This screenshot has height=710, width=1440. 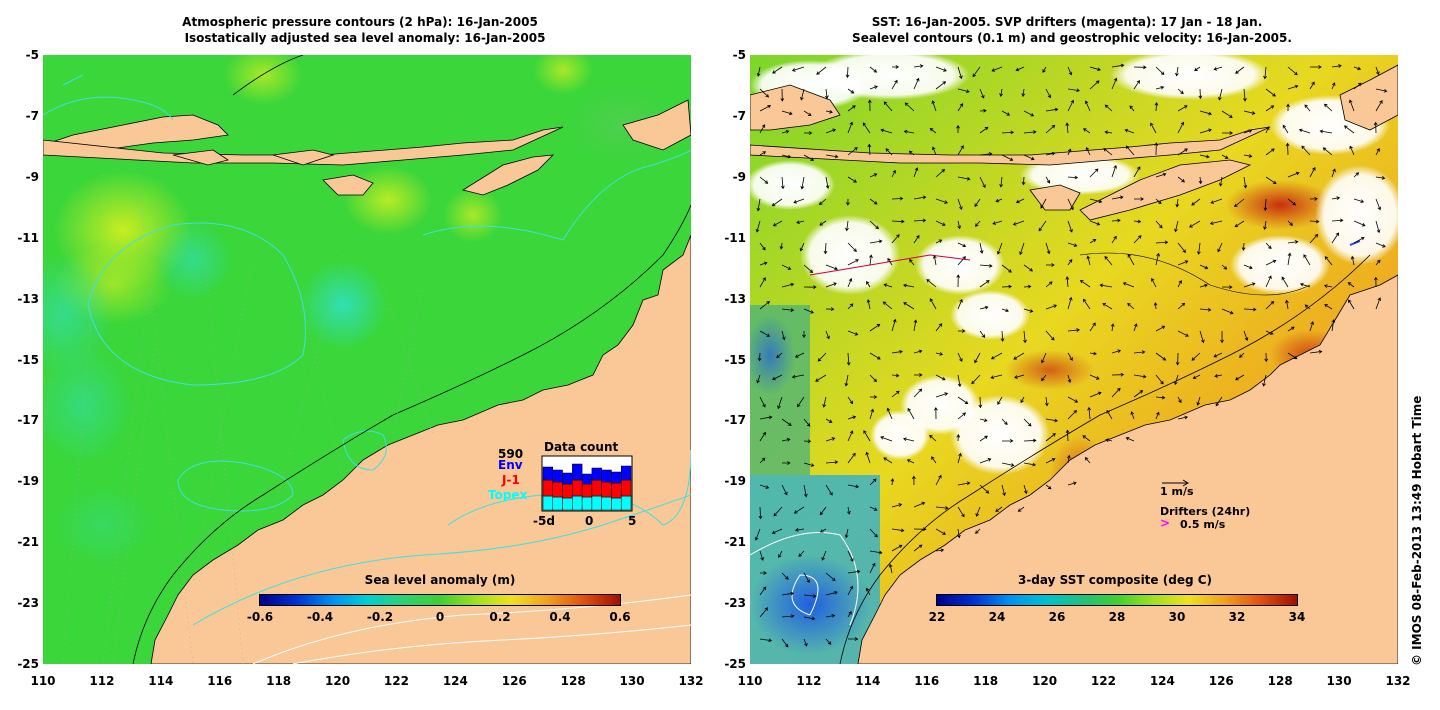 What do you see at coordinates (577, 488) in the screenshot?
I see `data-count-bar-j1` at bounding box center [577, 488].